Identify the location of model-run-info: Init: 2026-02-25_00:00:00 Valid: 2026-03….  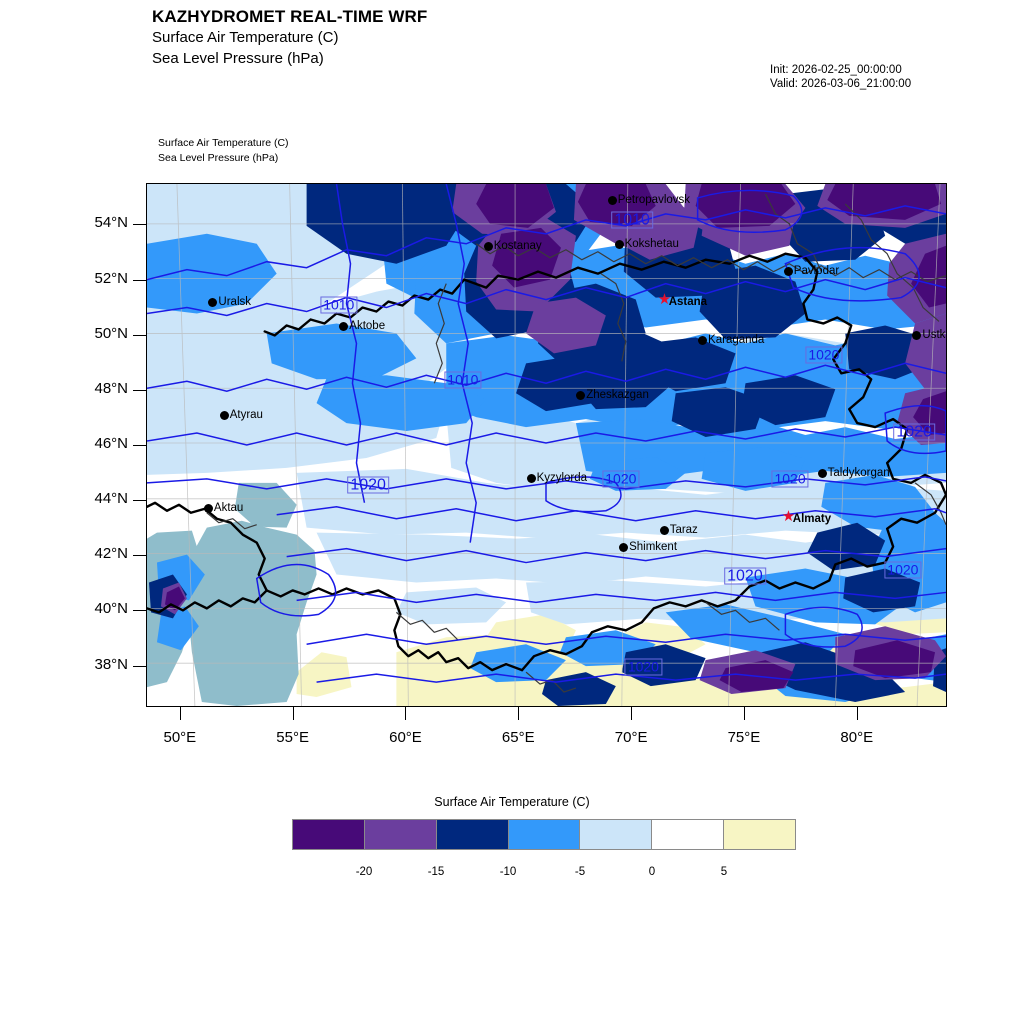
(890, 77).